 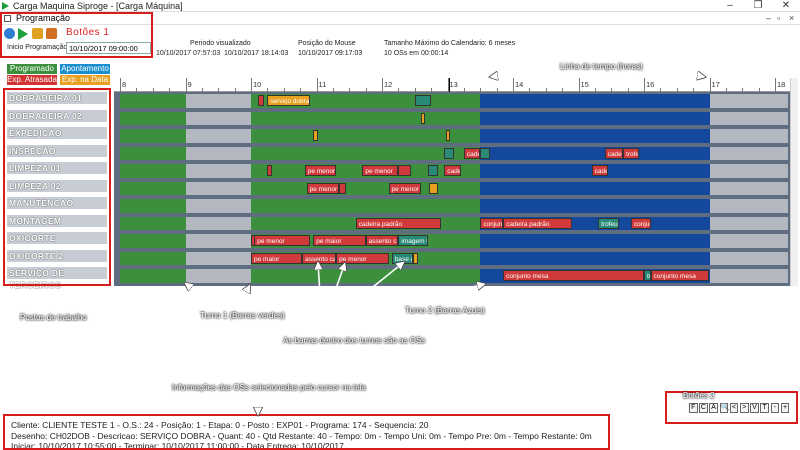 I want to click on button2-3: 🔍, so click(x=724, y=408).